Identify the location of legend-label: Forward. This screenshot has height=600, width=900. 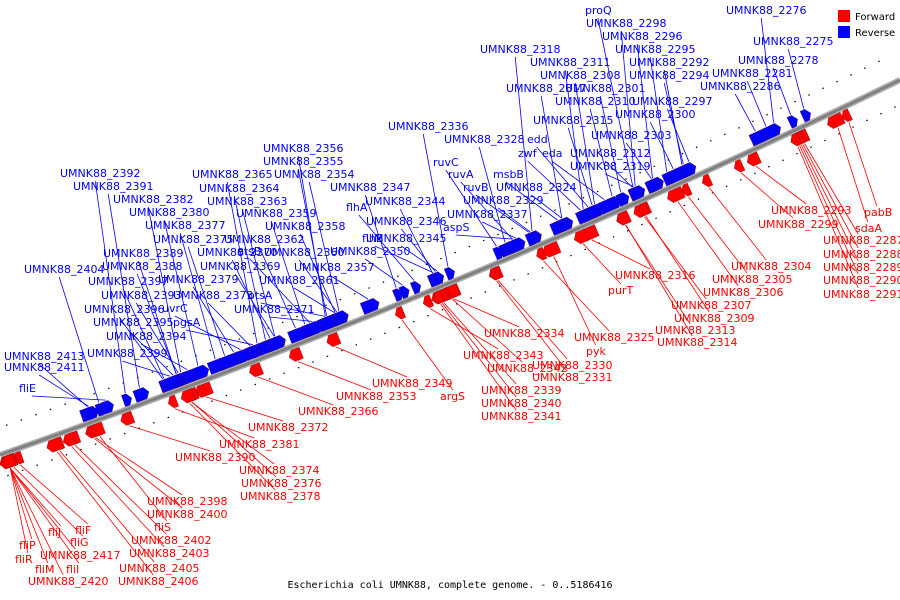
(875, 17).